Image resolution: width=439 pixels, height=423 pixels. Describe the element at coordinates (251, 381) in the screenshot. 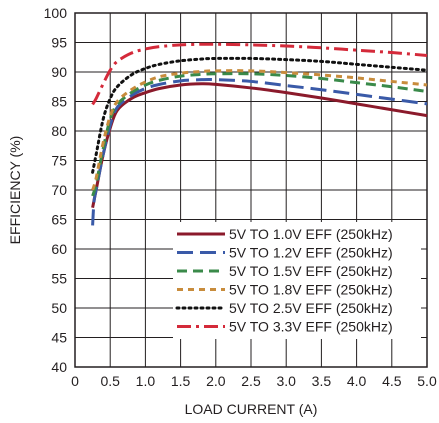

I see `x-tick-label: 2.5` at that location.